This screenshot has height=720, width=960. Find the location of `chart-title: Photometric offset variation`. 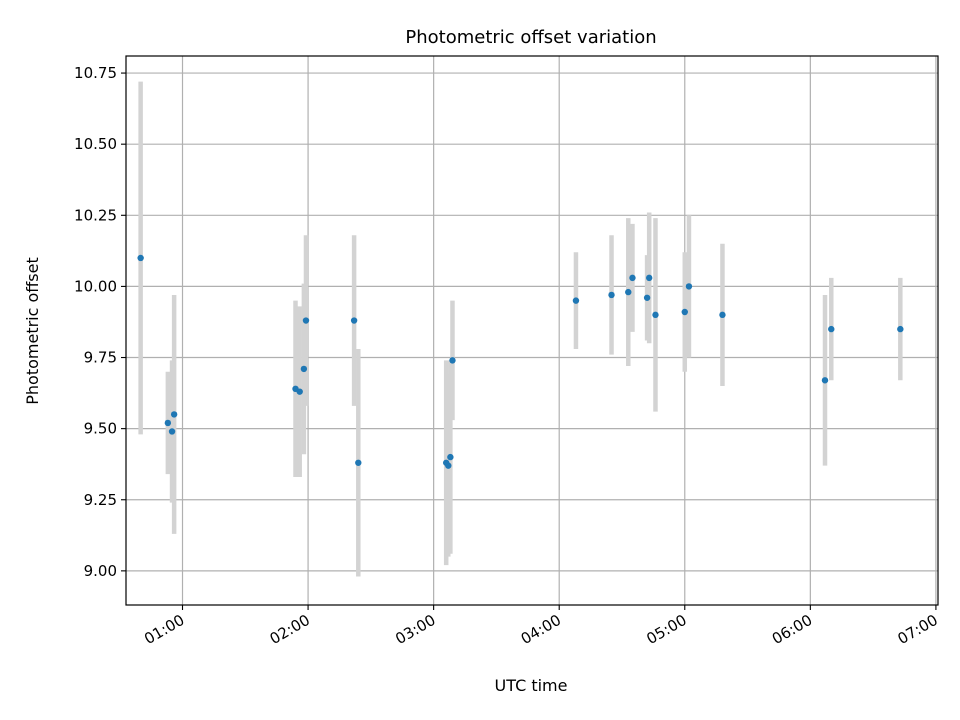

chart-title: Photometric offset variation is located at coordinates (530, 37).